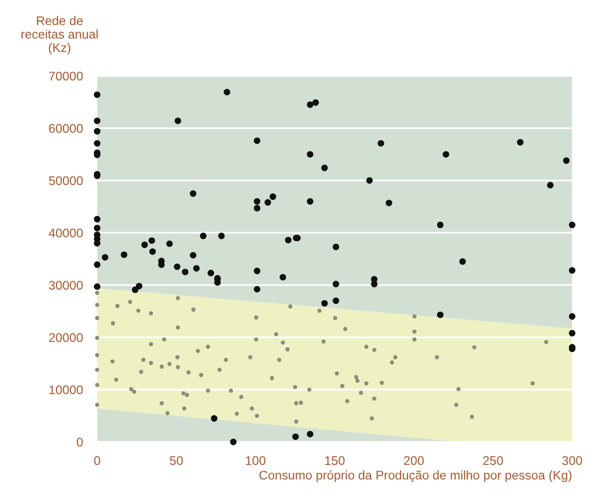 Image resolution: width=596 pixels, height=496 pixels. What do you see at coordinates (66, 181) in the screenshot?
I see `y-tick-label: 50000` at bounding box center [66, 181].